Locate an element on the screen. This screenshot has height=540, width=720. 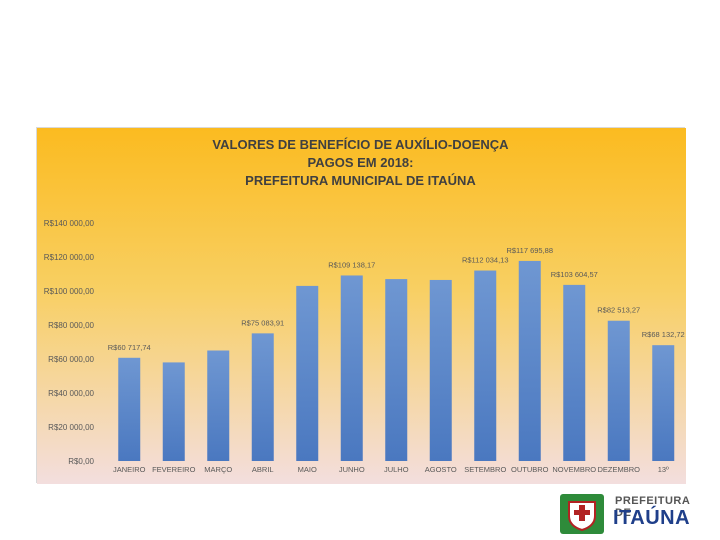
y-tick-label: R$40 000,00 is located at coordinates (71, 393).